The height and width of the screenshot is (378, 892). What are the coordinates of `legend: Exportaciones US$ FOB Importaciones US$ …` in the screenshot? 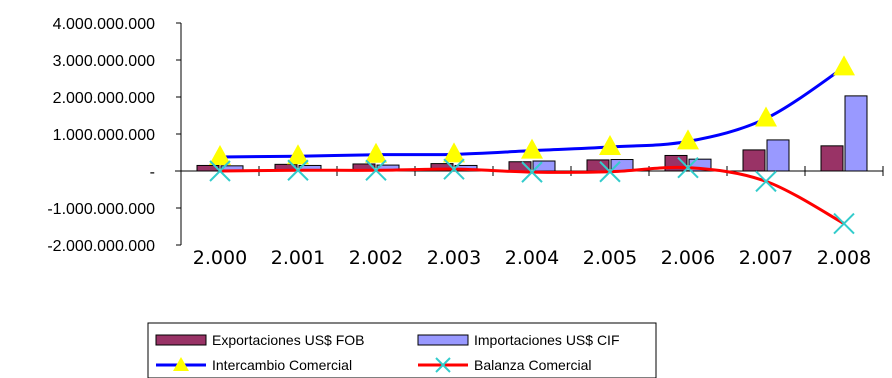 It's located at (402, 350).